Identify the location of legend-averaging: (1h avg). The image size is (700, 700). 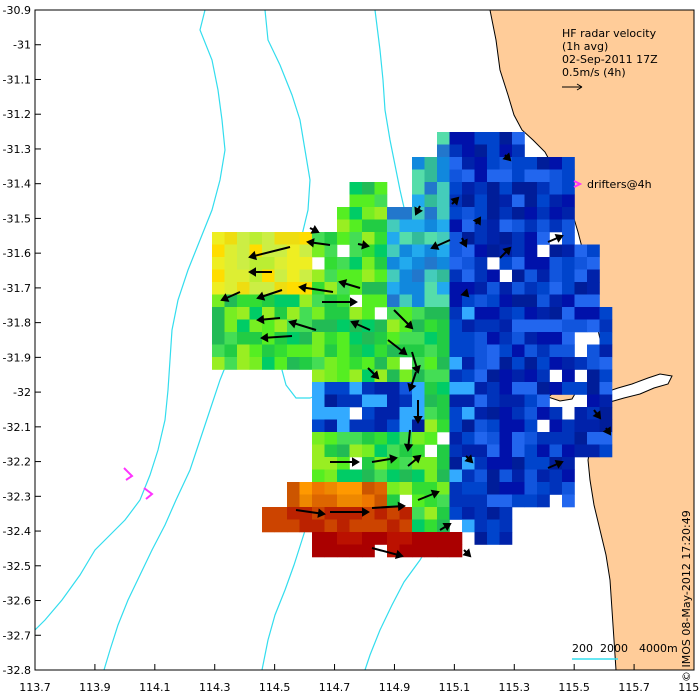
(585, 46).